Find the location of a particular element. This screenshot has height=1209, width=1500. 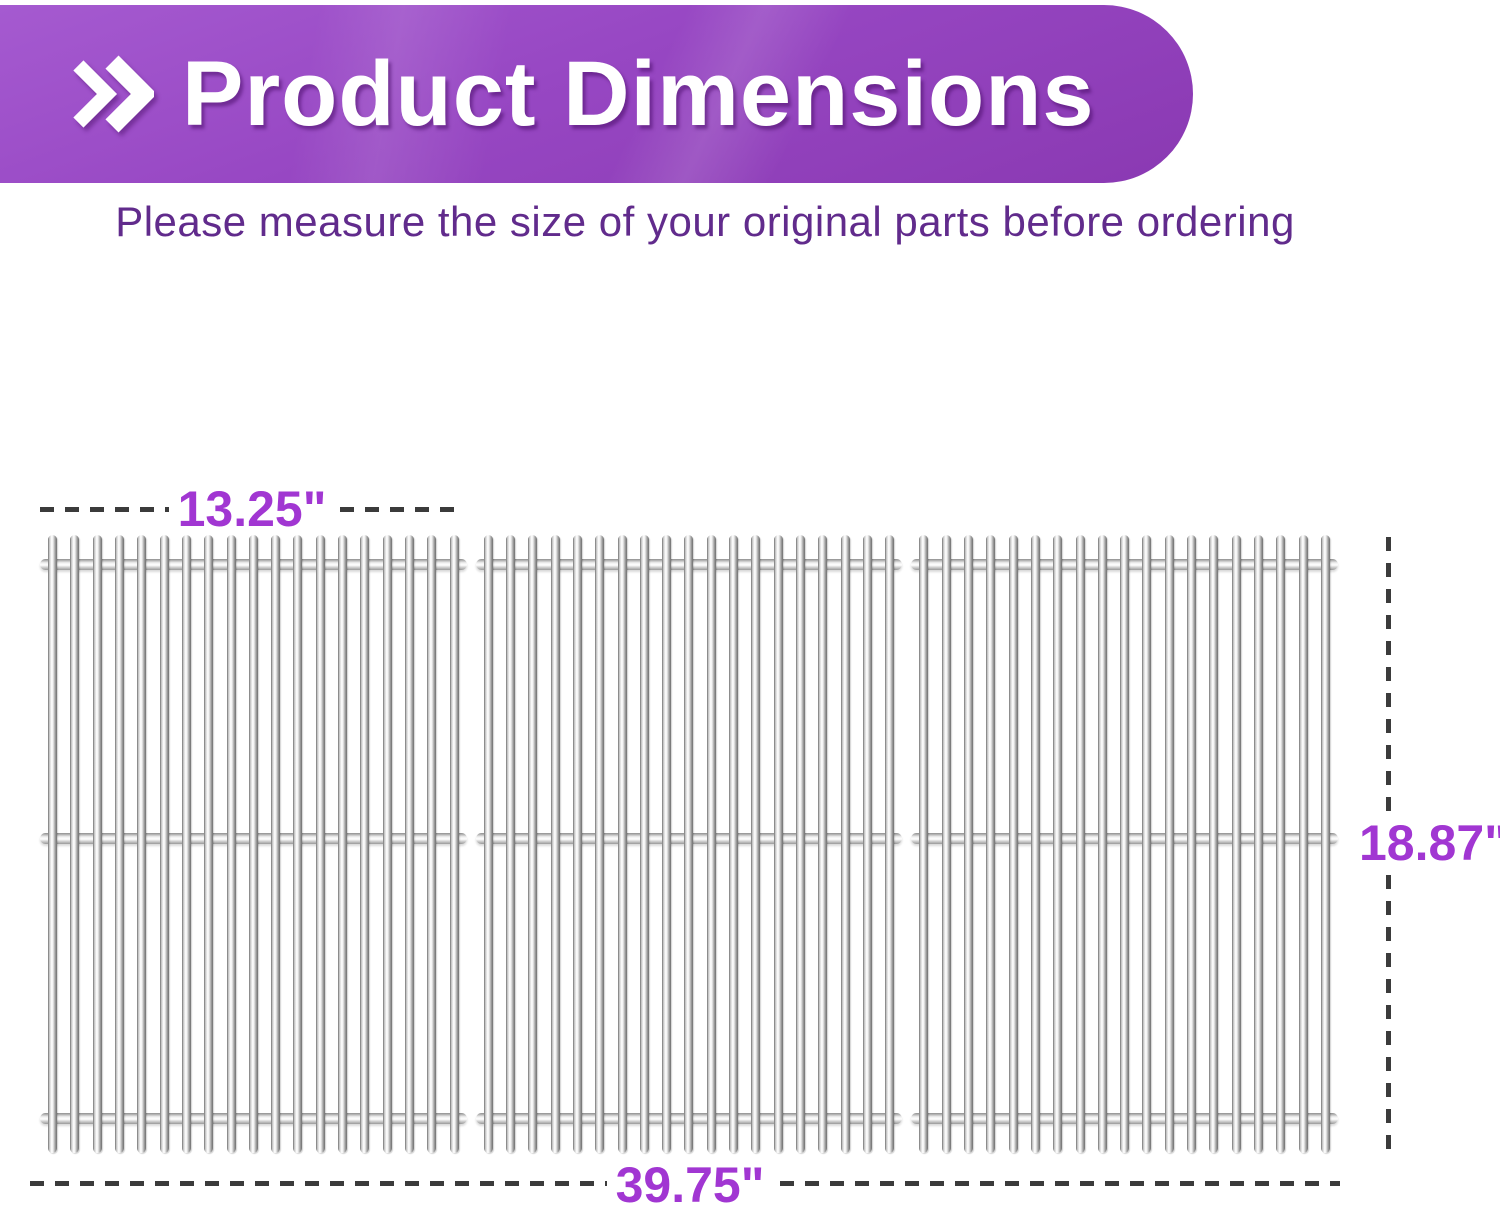

grate-width-value: 13.25" is located at coordinates (252, 509).